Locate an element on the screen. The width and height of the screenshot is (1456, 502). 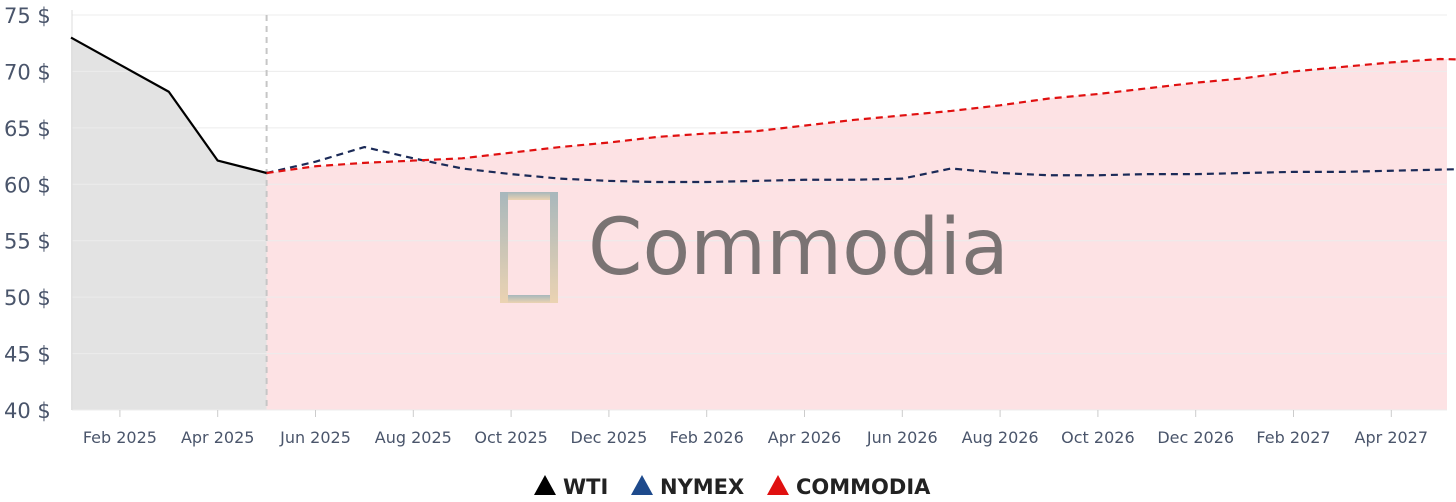
legend-marker-wti-icon is located at coordinates (545, 485).